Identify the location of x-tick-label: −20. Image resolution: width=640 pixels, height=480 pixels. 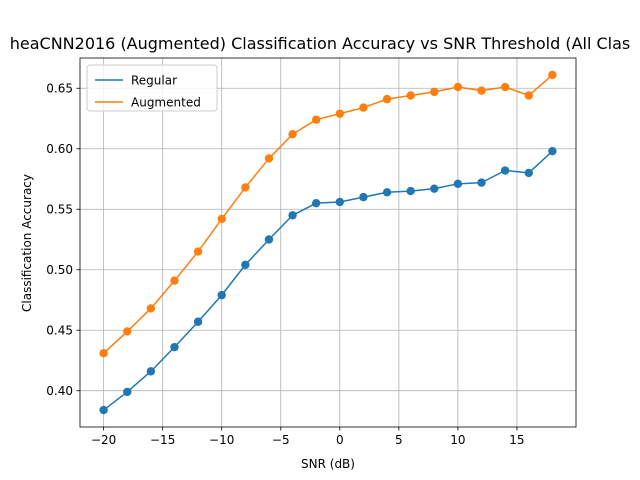
(103, 440).